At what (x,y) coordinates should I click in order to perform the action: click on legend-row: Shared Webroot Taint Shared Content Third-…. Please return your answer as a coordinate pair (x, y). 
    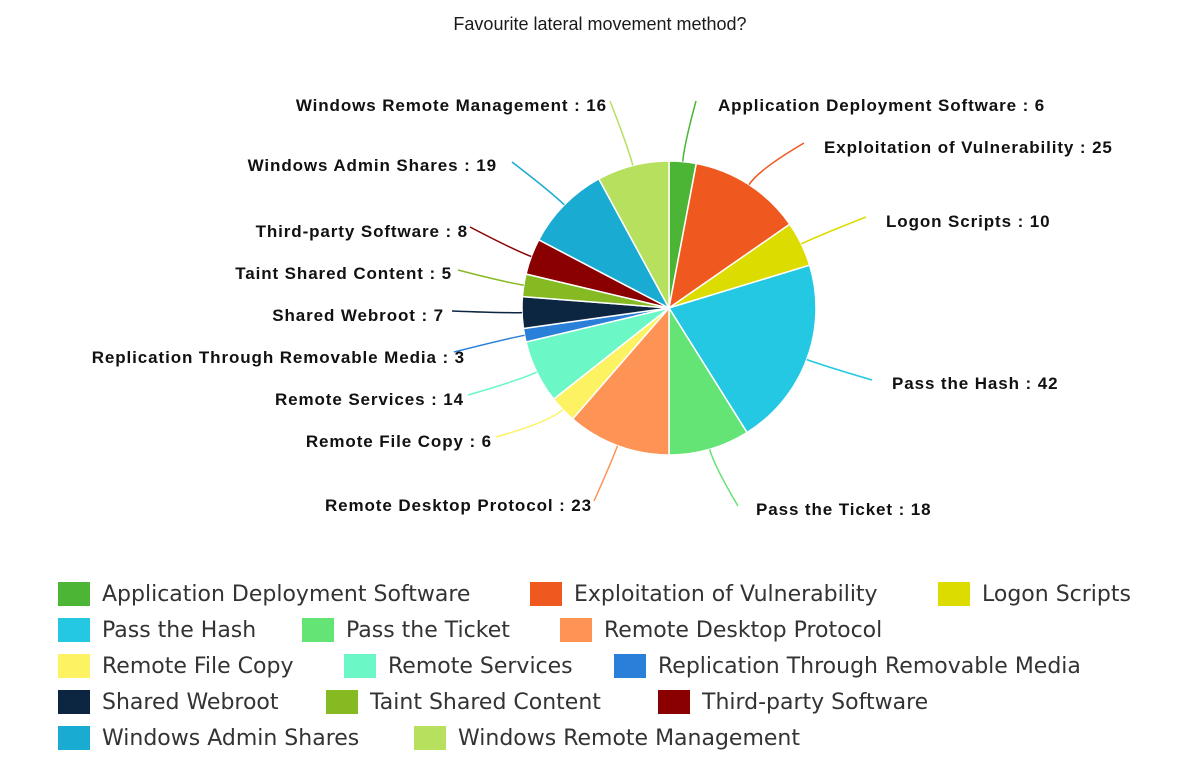
    Looking at the image, I should click on (623, 702).